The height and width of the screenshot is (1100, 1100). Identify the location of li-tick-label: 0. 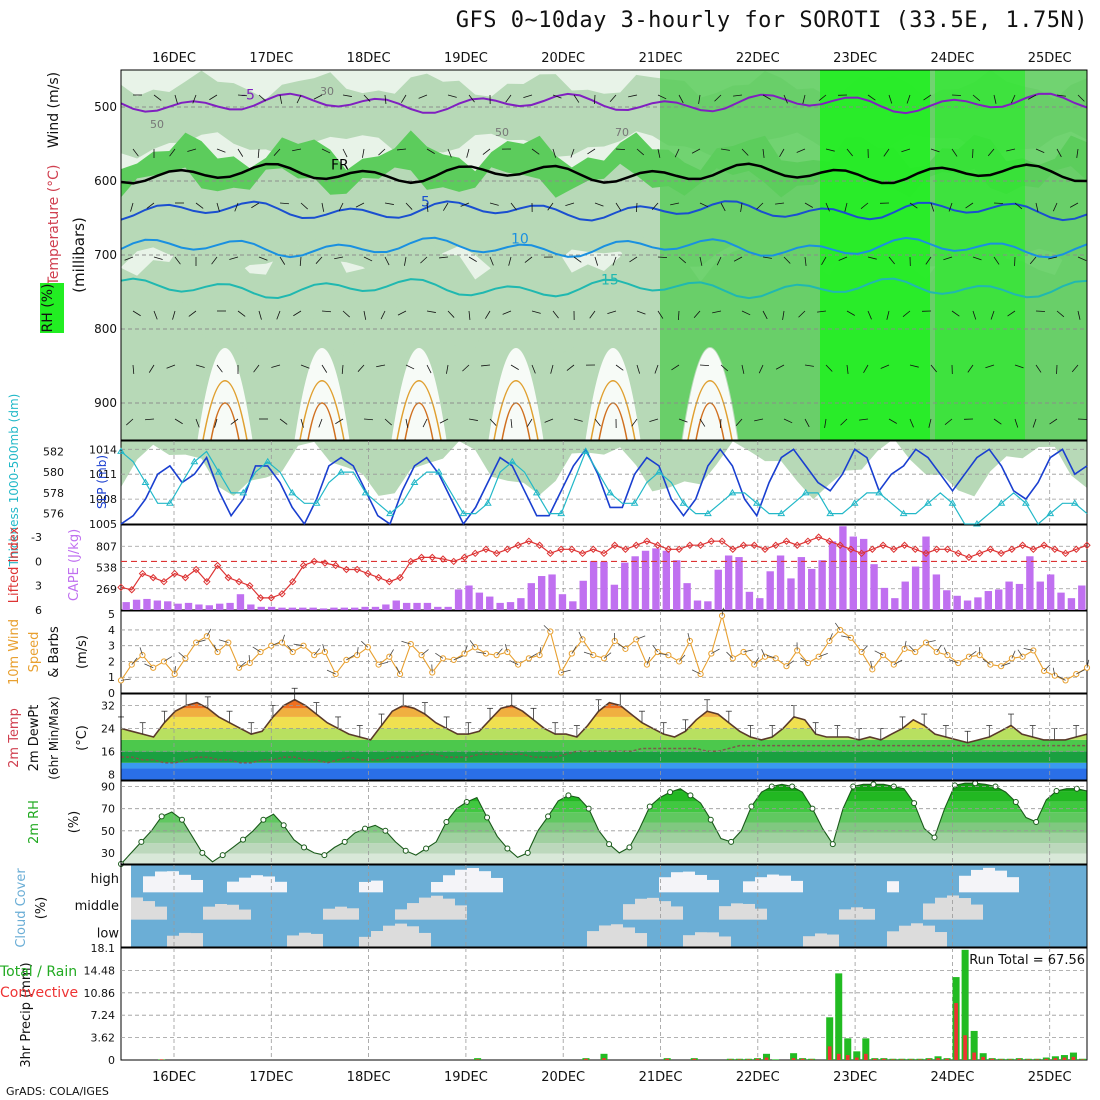
(38, 561).